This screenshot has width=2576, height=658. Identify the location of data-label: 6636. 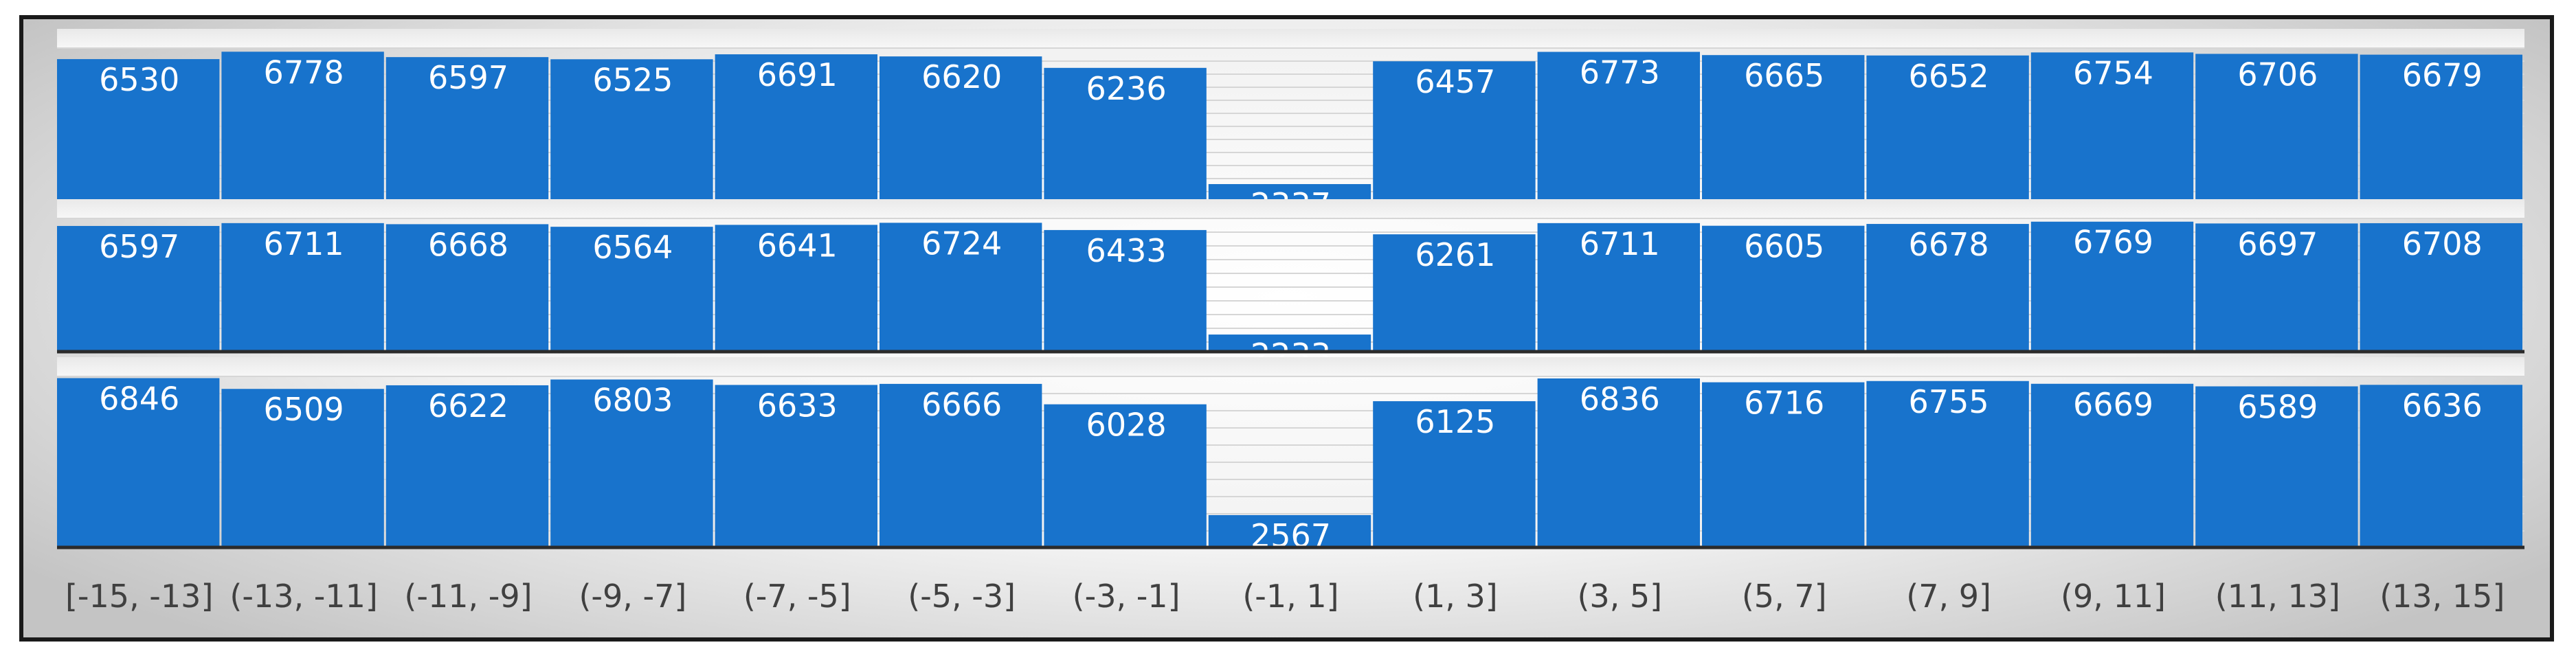
(2442, 405).